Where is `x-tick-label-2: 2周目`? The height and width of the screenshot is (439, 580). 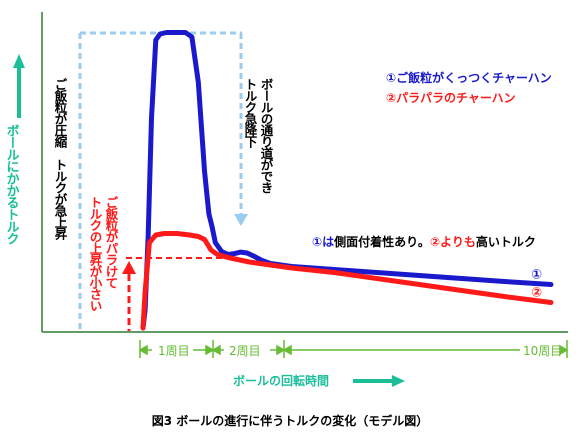
x-tick-label-2: 2周目 is located at coordinates (245, 351).